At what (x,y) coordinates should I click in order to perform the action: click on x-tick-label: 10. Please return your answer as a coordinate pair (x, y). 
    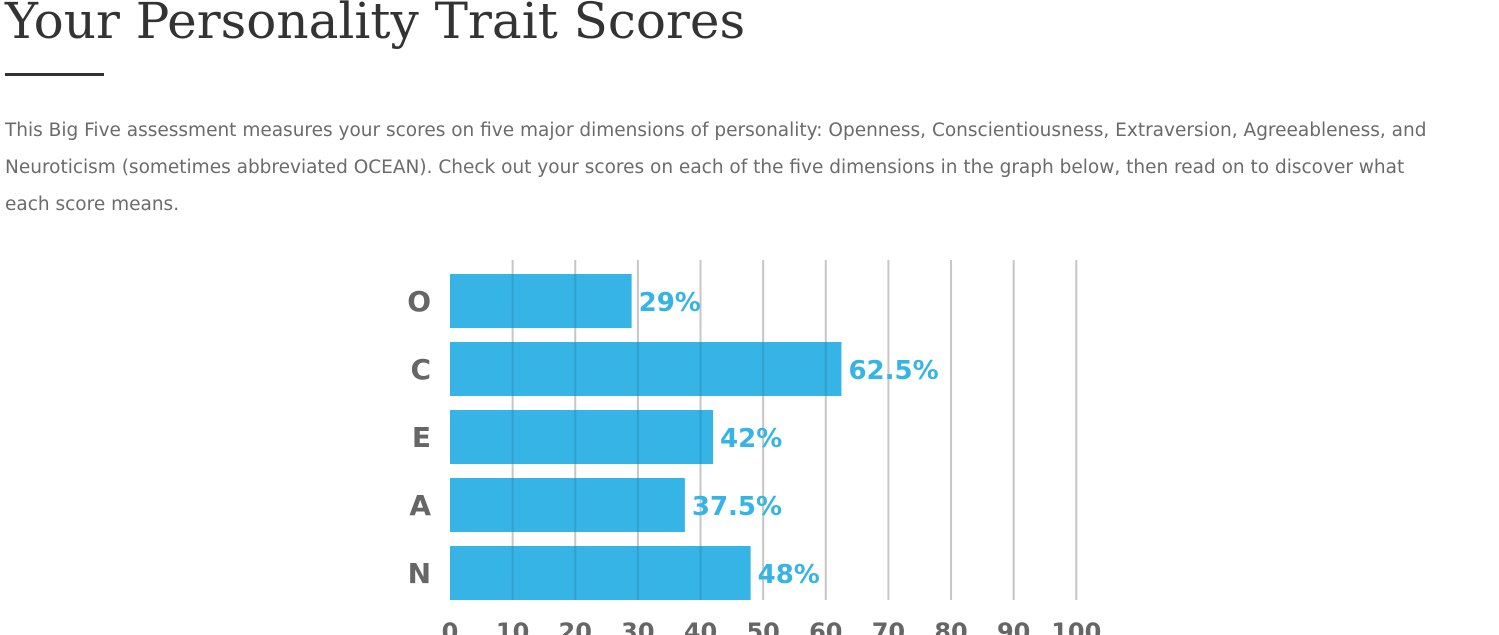
    Looking at the image, I should click on (512, 626).